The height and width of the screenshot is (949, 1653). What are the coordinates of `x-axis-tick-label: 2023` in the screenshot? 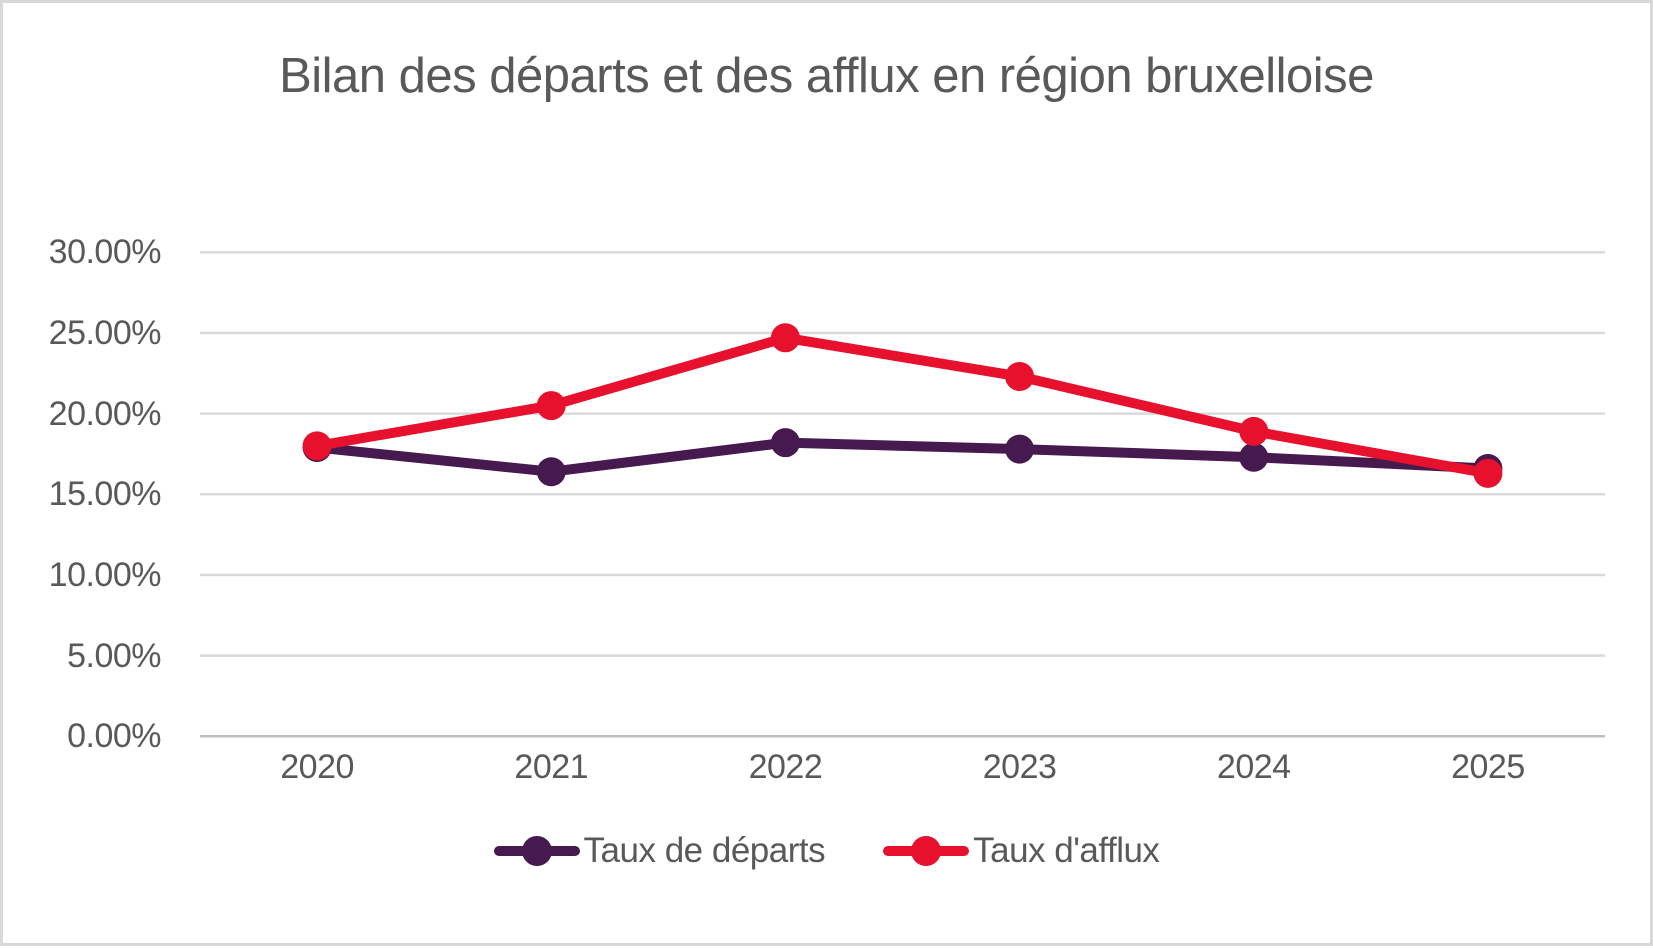 It's located at (1019, 767).